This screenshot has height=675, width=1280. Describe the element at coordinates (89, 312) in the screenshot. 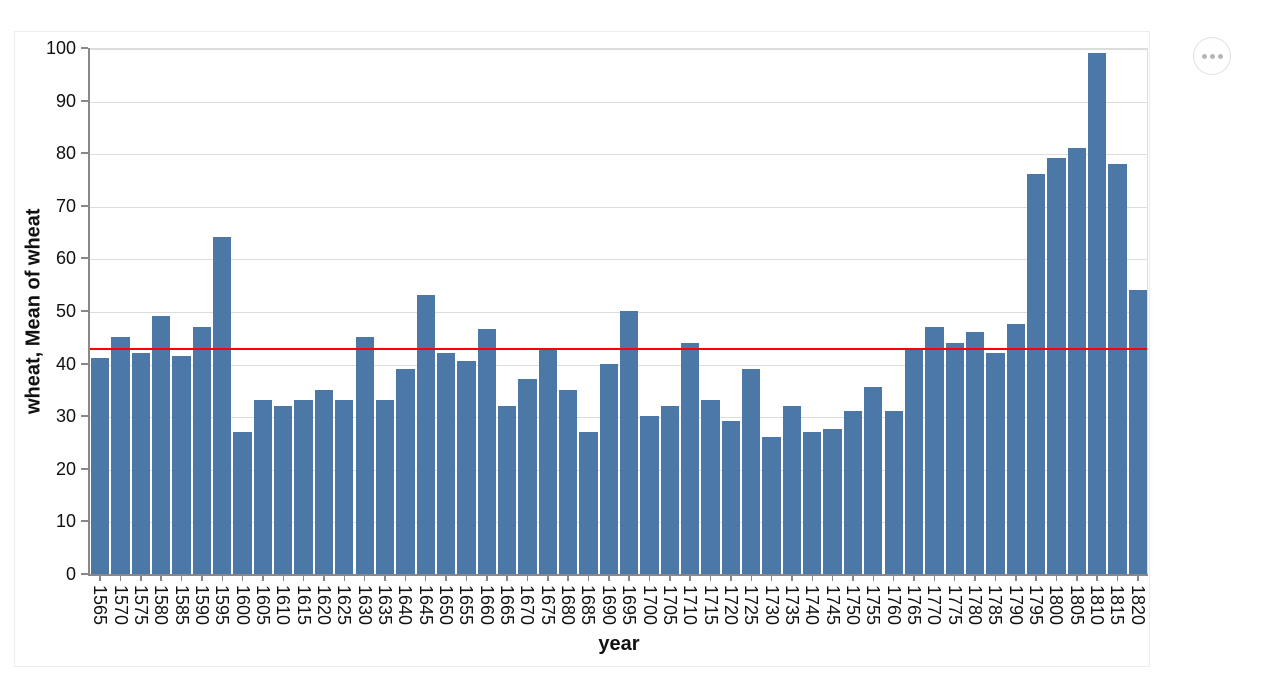

I see `y-axis-domain-line` at that location.